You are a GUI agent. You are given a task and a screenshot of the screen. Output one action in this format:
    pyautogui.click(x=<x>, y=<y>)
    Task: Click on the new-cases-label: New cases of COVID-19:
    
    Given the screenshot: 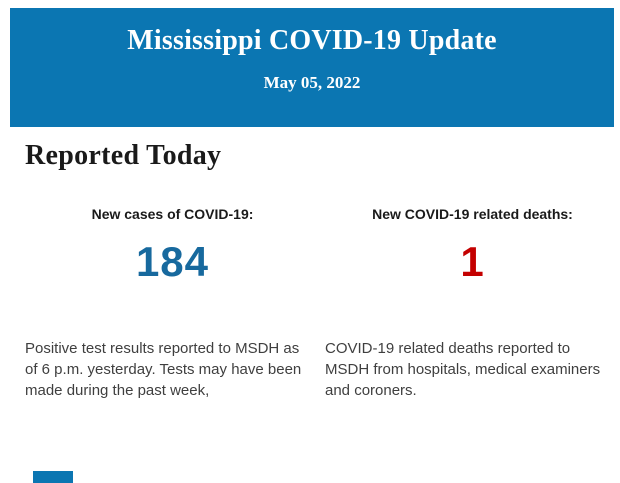 What is the action you would take?
    pyautogui.click(x=172, y=214)
    